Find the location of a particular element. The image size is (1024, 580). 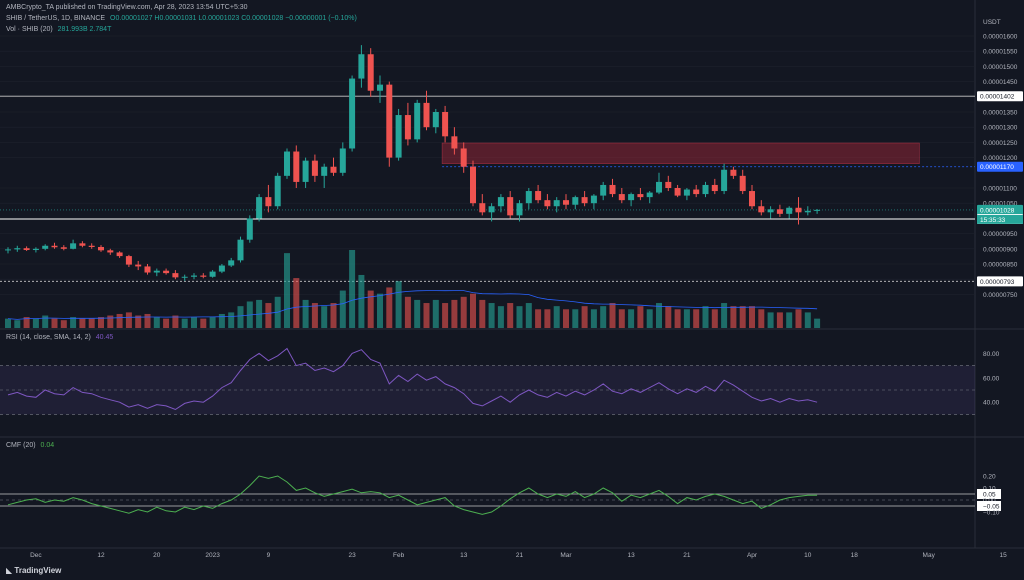

price-label-text: 0.00001170 is located at coordinates (997, 167).